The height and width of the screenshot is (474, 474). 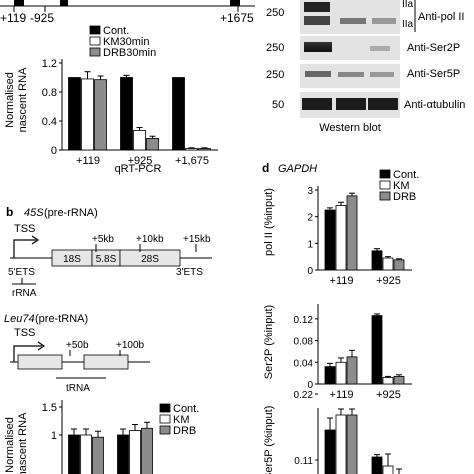 I want to click on chart_a-category-label: +119, so click(x=88, y=161).